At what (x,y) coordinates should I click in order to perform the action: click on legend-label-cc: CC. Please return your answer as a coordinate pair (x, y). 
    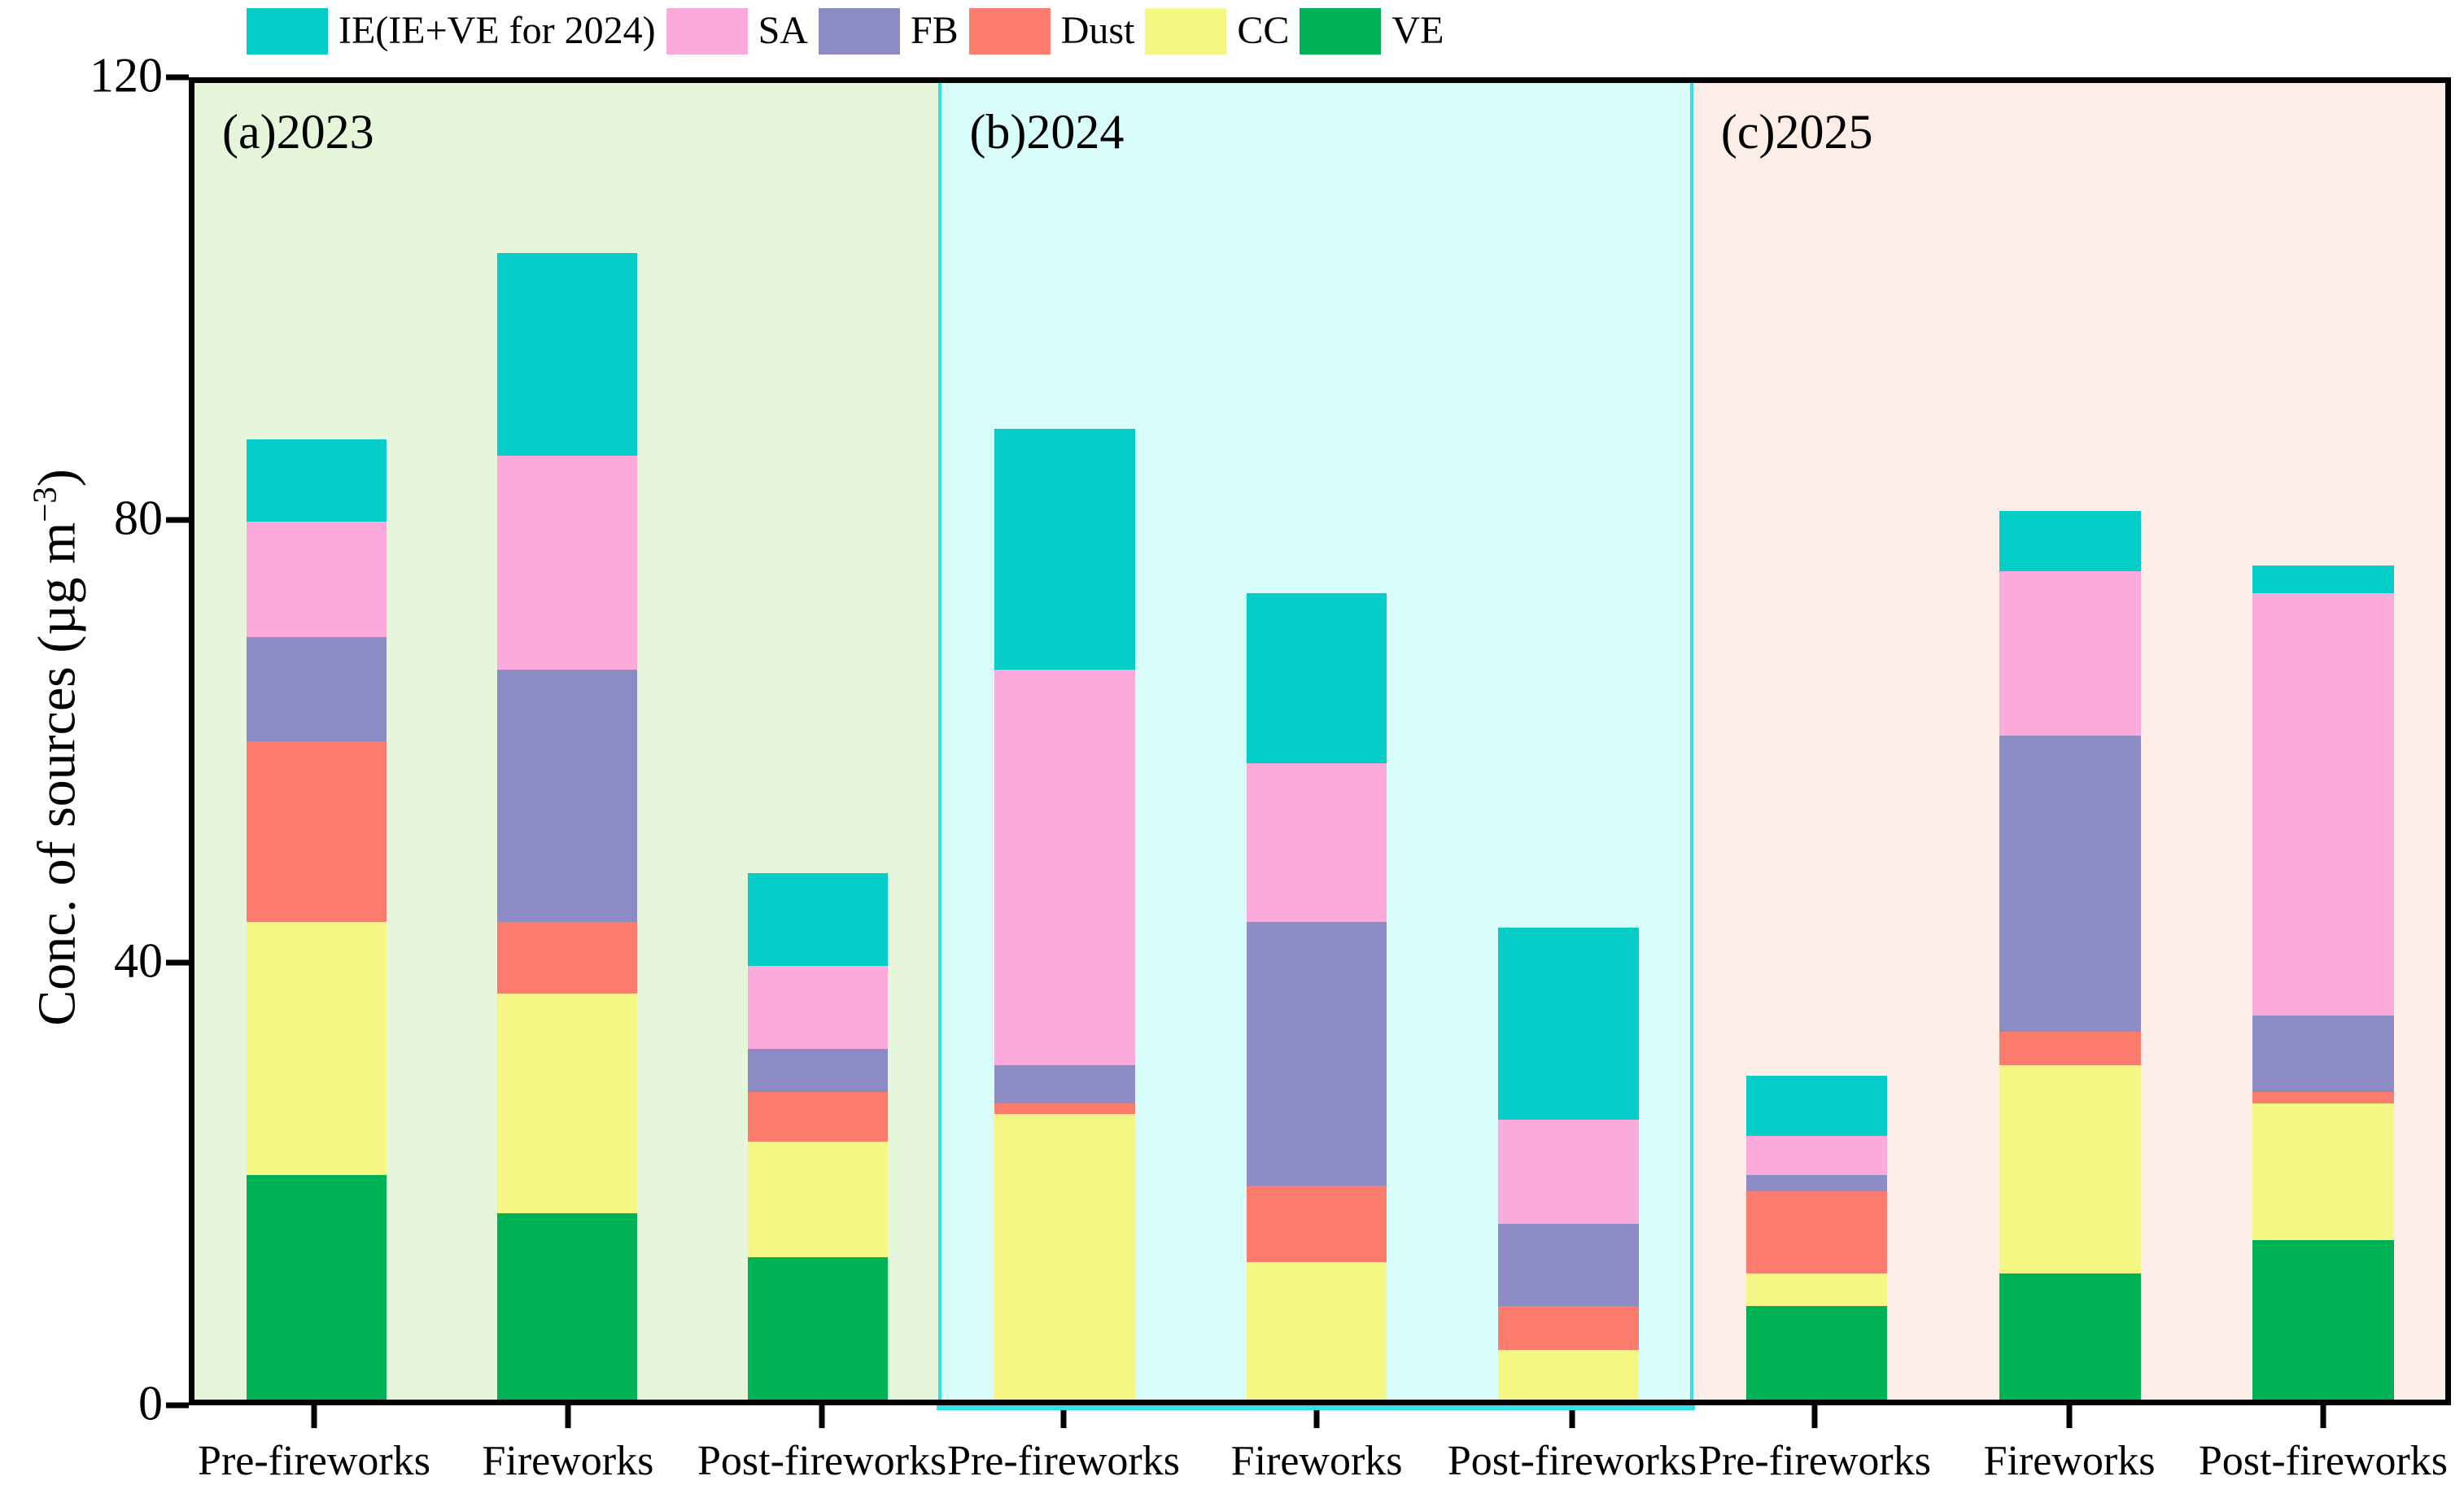
    Looking at the image, I should click on (1263, 30).